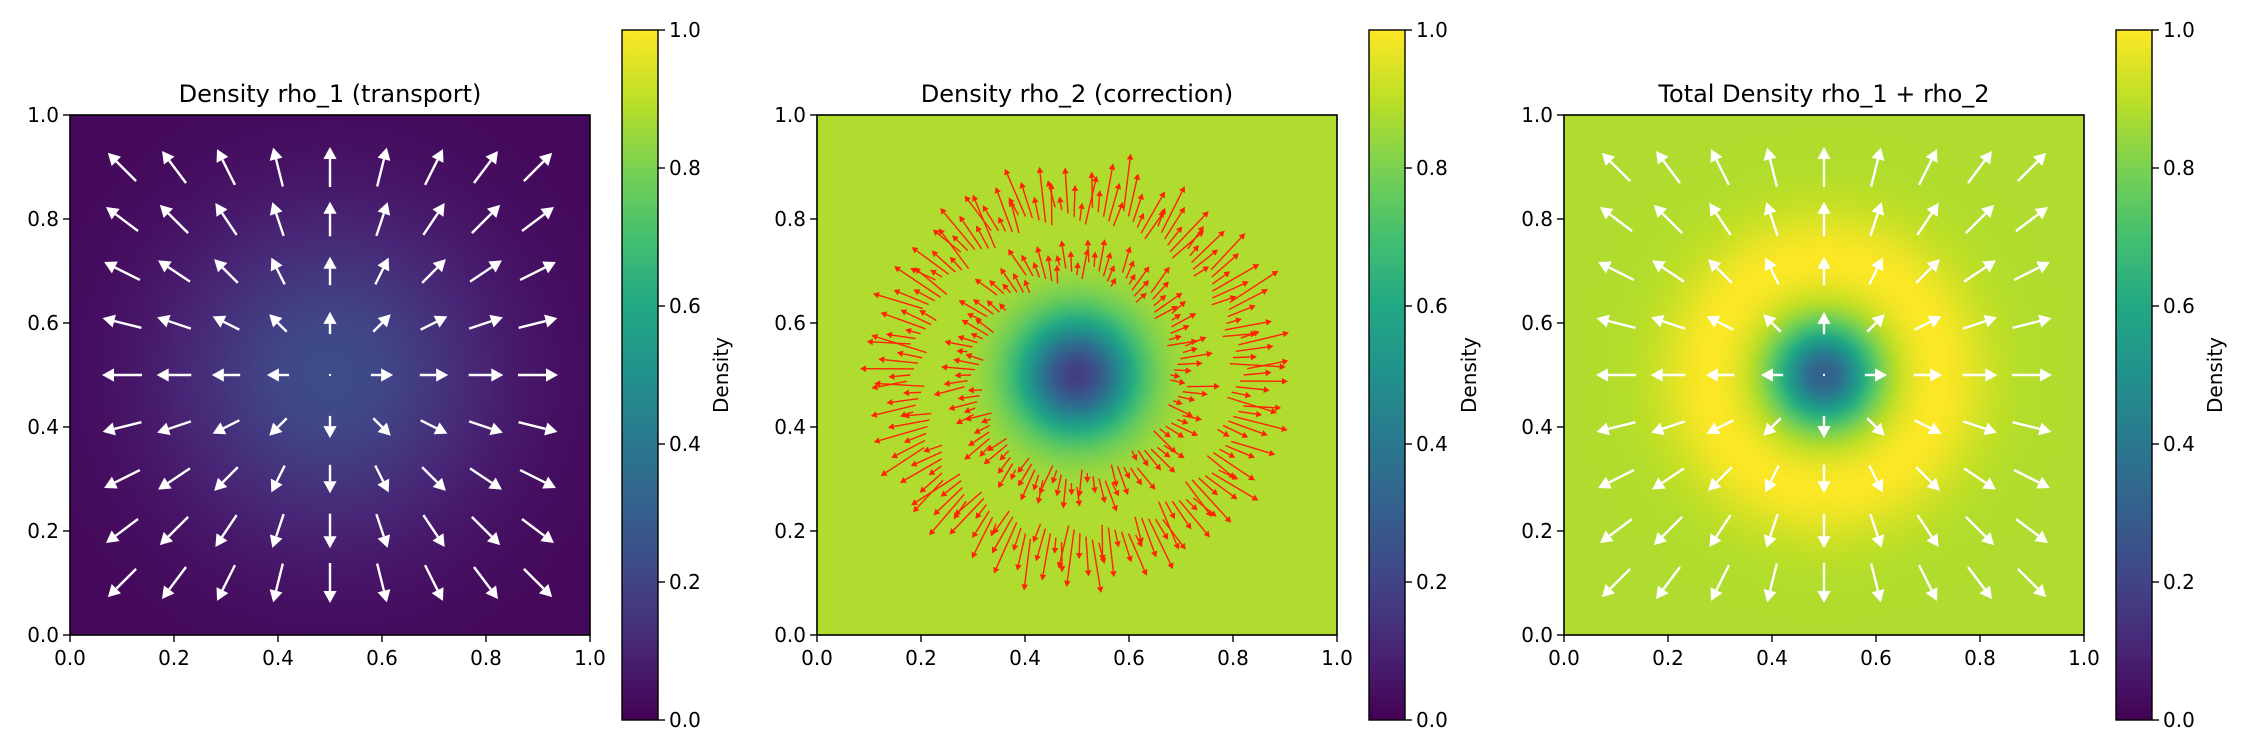 This screenshot has height=750, width=2250. Describe the element at coordinates (1668, 652) in the screenshot. I see `x-tick: 0.2` at that location.